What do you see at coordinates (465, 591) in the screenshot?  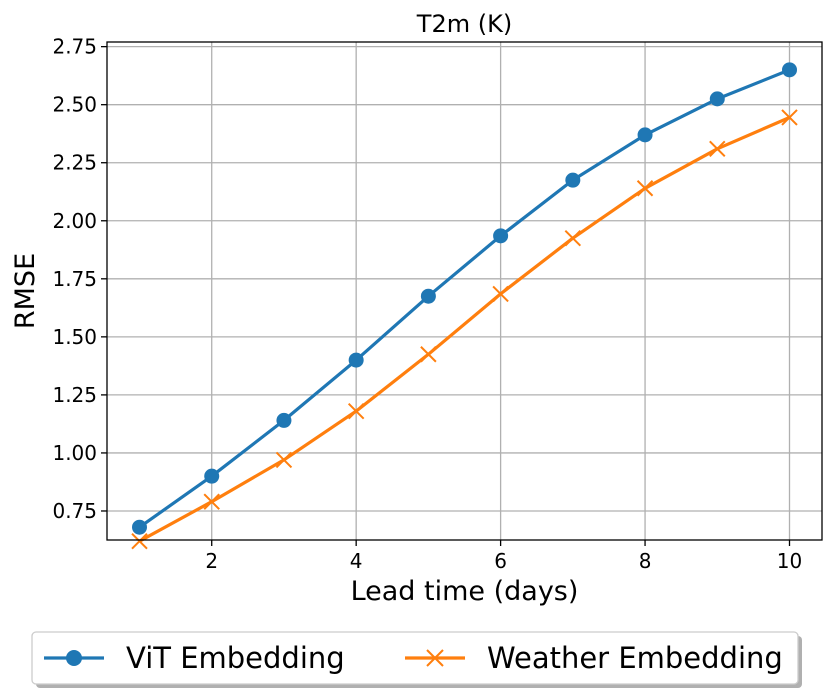 I see `x-axis-label: Lead time (days)` at bounding box center [465, 591].